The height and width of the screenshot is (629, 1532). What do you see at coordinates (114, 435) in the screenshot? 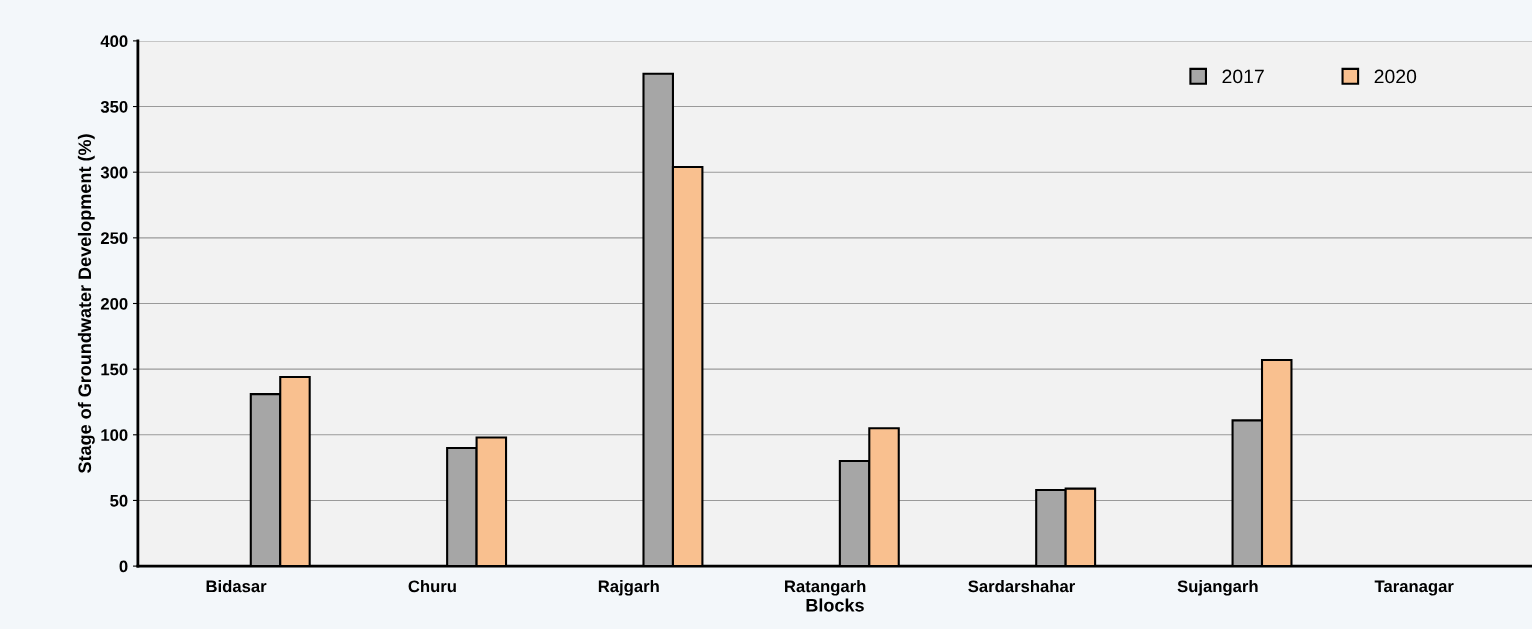
I see `y-tick-label: 100` at bounding box center [114, 435].